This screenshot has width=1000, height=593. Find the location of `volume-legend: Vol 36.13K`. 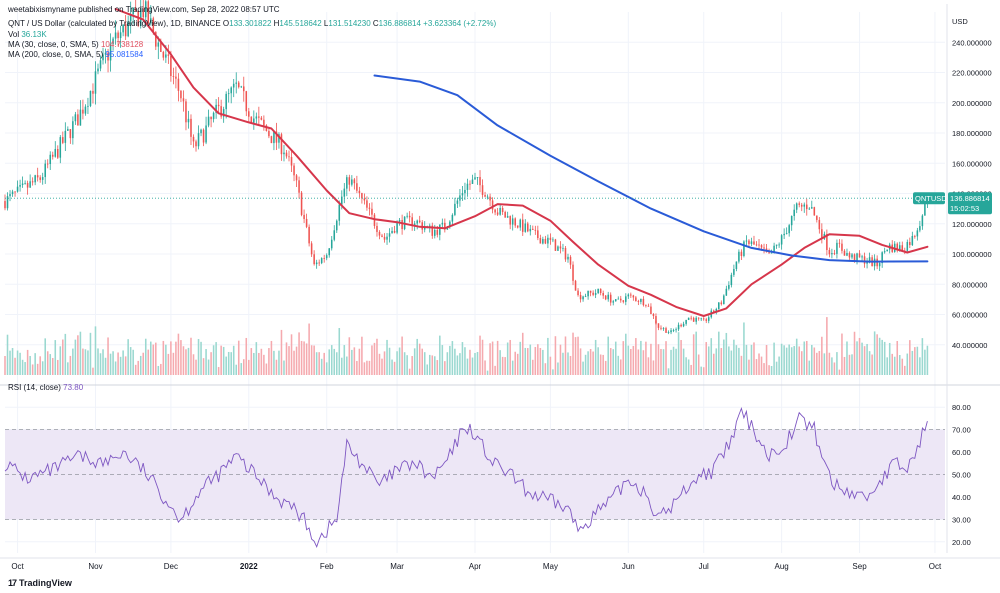

volume-legend: Vol 36.13K is located at coordinates (27, 34).